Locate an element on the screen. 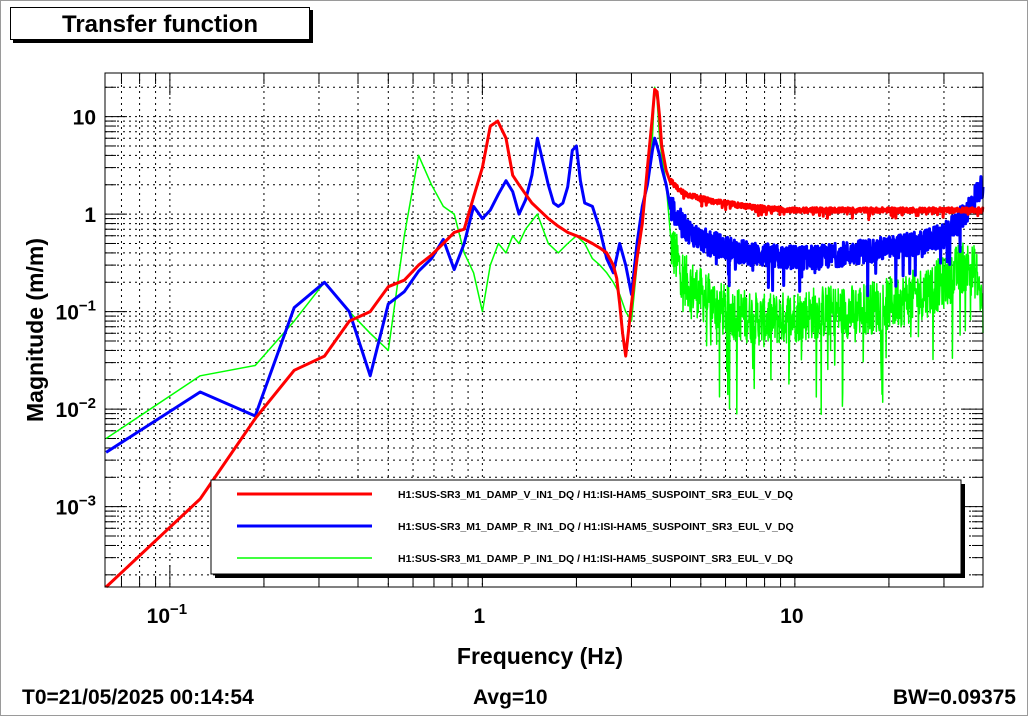 This screenshot has width=1028, height=716. x-tick-label: 1 is located at coordinates (480, 616).